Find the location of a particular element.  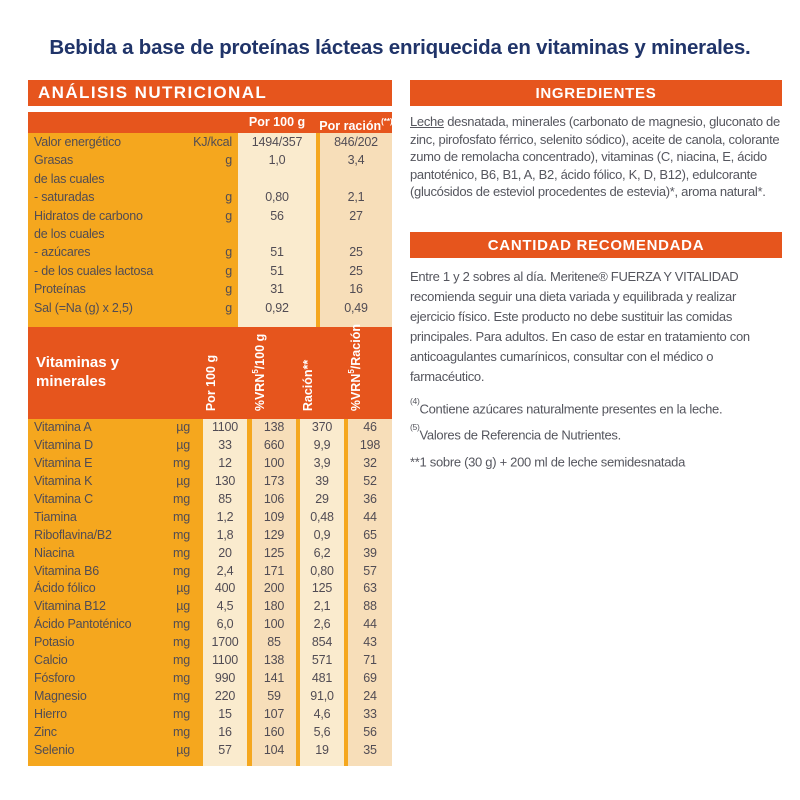

value-vrn-per-100g: 125 is located at coordinates (274, 552).